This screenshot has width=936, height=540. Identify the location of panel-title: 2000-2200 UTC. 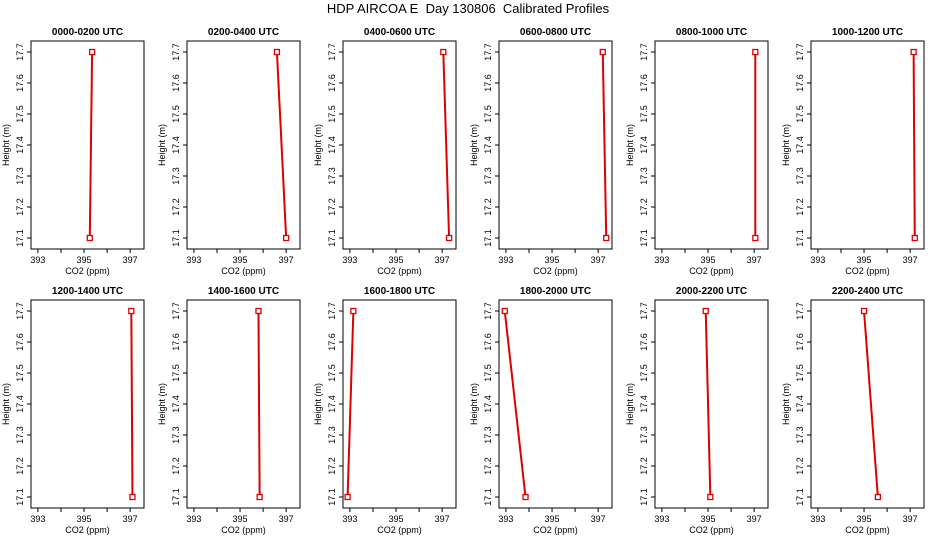
(711, 291).